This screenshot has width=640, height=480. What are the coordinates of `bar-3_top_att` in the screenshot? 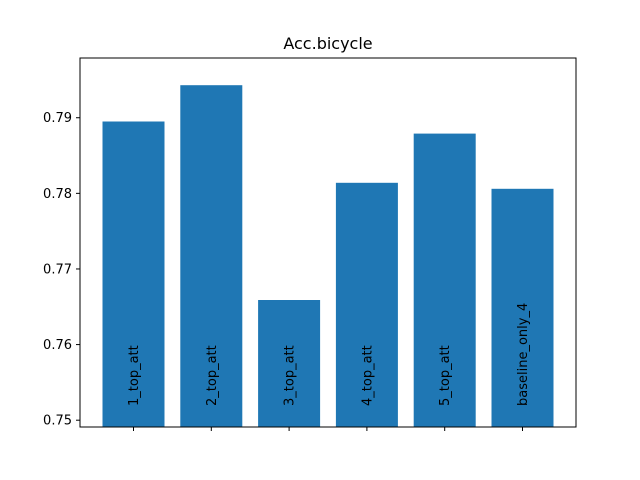 It's located at (289, 363).